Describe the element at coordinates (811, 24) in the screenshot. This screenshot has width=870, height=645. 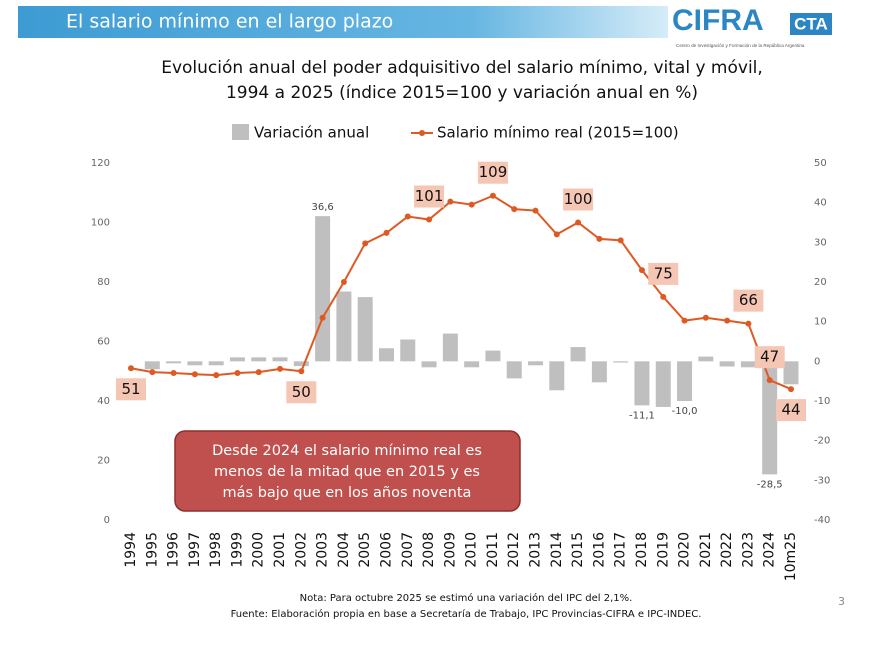
I see `logo-badge` at that location.